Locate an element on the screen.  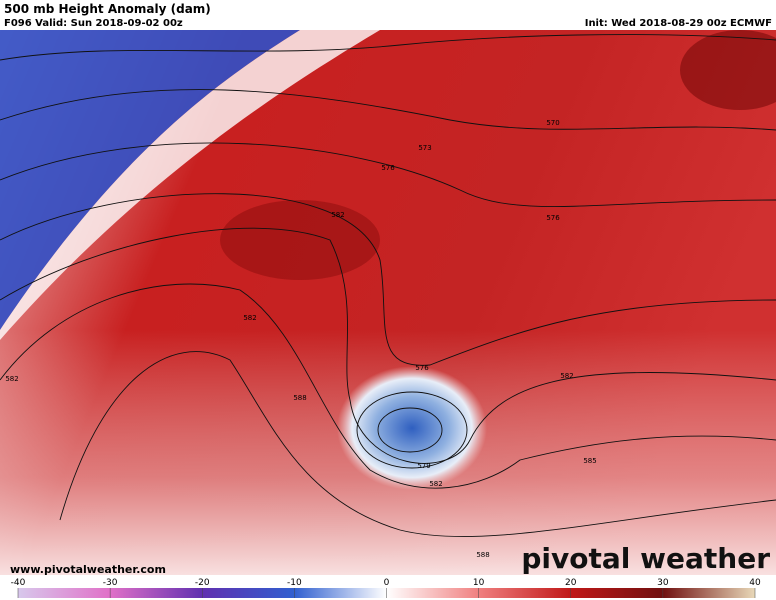
colorbar-tick-label: 40 is located at coordinates (755, 583).